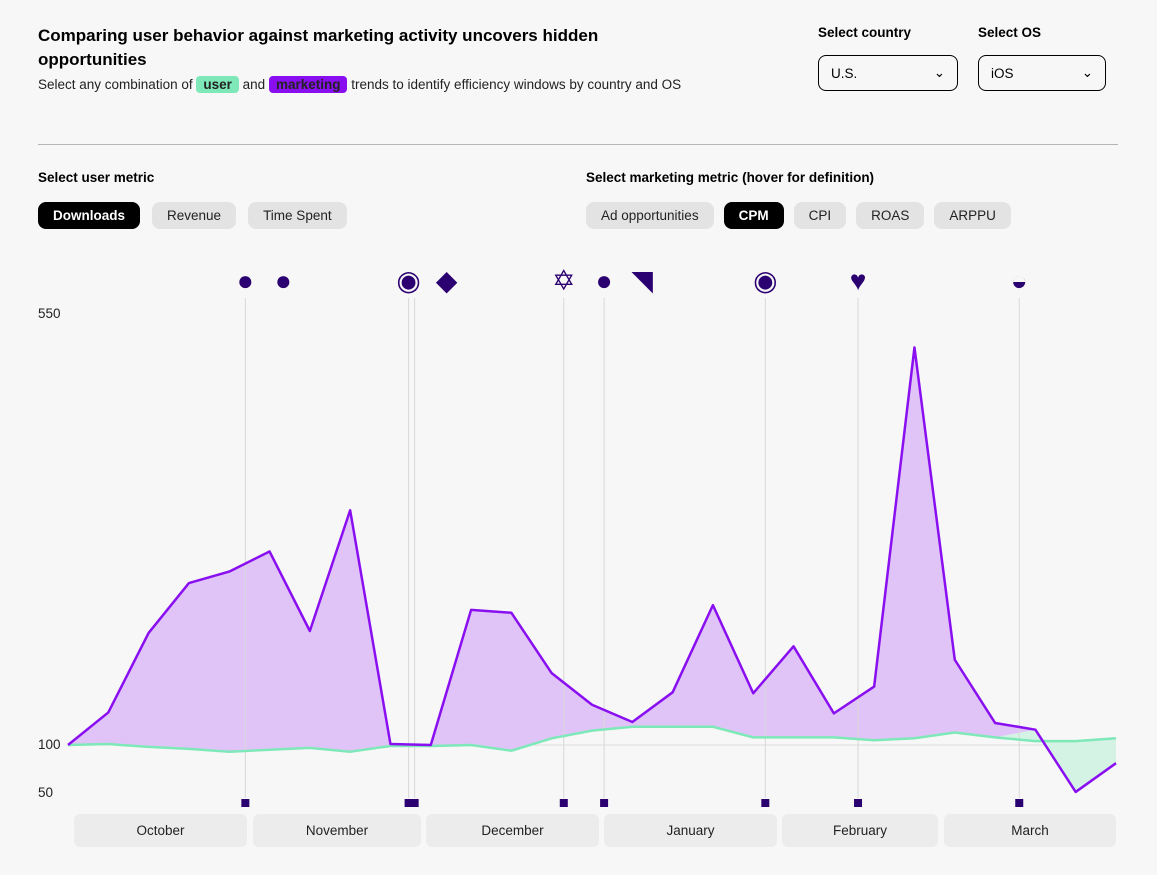 The image size is (1157, 875). Describe the element at coordinates (308, 84) in the screenshot. I see `marketing-tag: marketing` at that location.